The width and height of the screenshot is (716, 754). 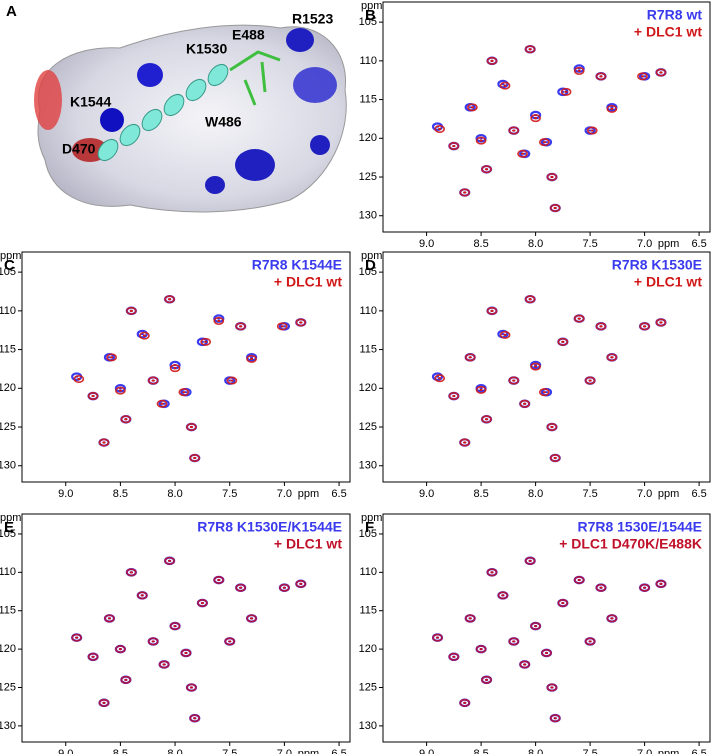 I want to click on y-tick-label: 115, so click(x=368, y=611).